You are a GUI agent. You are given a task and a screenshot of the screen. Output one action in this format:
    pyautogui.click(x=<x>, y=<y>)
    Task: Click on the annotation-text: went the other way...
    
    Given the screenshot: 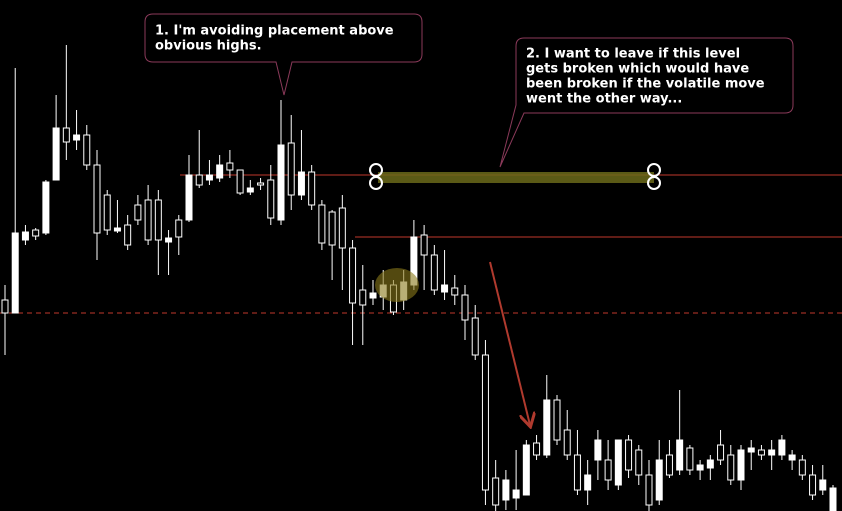 What is the action you would take?
    pyautogui.click(x=604, y=99)
    